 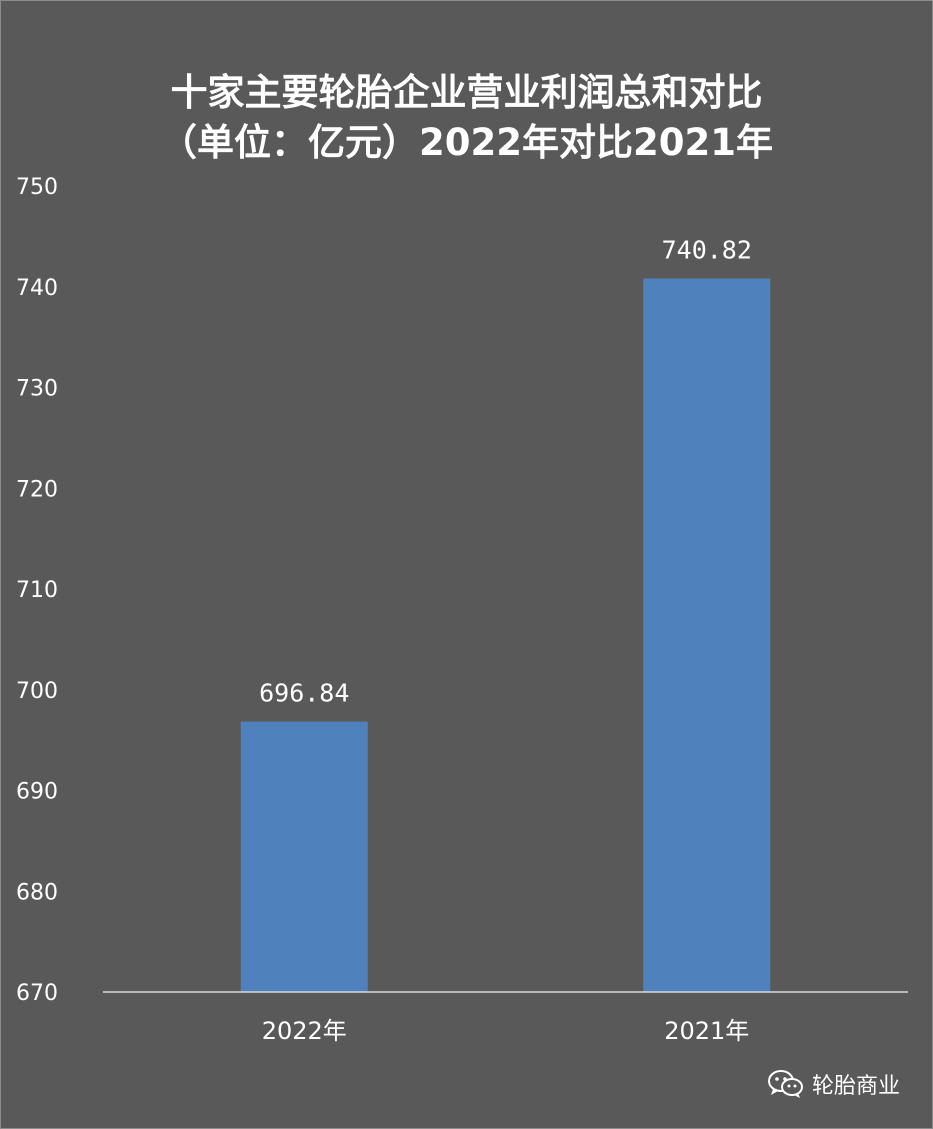 What do you see at coordinates (706, 1031) in the screenshot?
I see `x-tick-label: 2021年` at bounding box center [706, 1031].